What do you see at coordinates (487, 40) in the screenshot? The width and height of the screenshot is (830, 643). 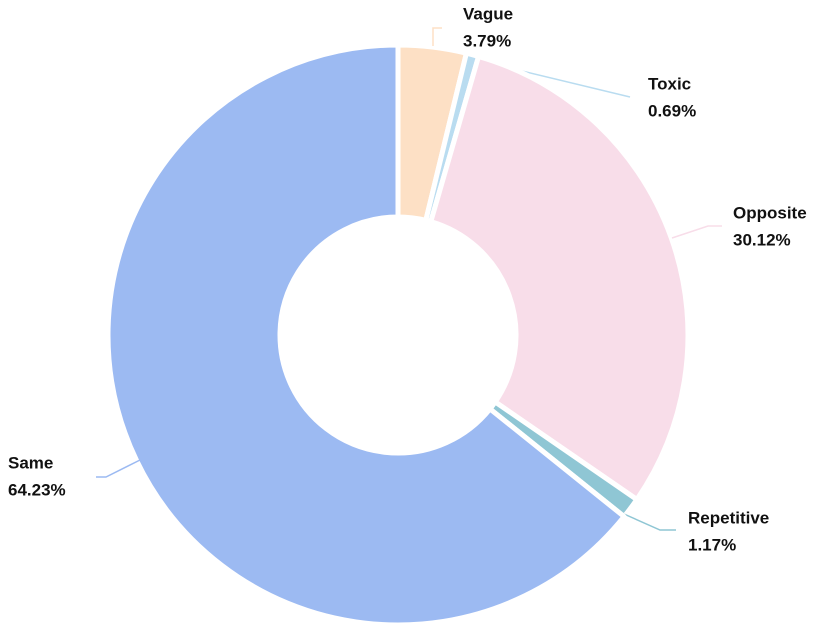 I see `slice-value-label: 3.79%` at bounding box center [487, 40].